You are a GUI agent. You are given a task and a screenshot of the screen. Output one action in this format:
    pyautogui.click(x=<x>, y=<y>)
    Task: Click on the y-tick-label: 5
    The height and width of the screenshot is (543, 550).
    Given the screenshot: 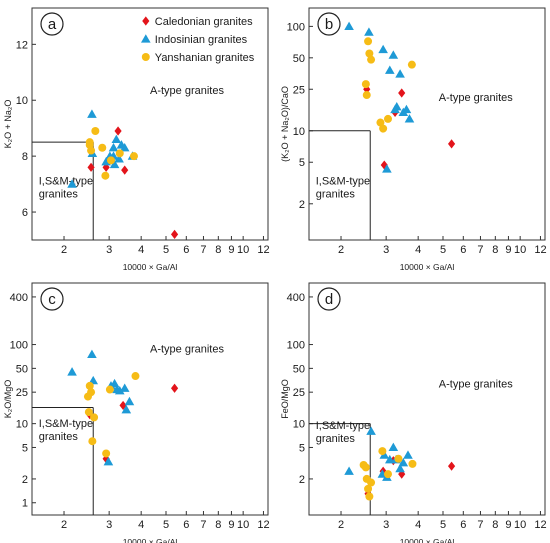 What is the action you would take?
    pyautogui.click(x=25, y=448)
    